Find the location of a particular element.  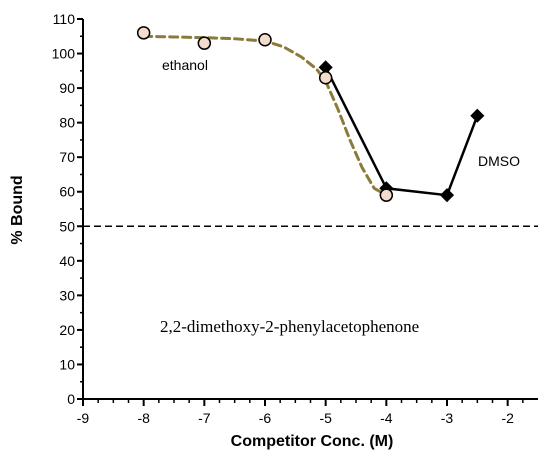

x-tick-label: -3 is located at coordinates (447, 418).